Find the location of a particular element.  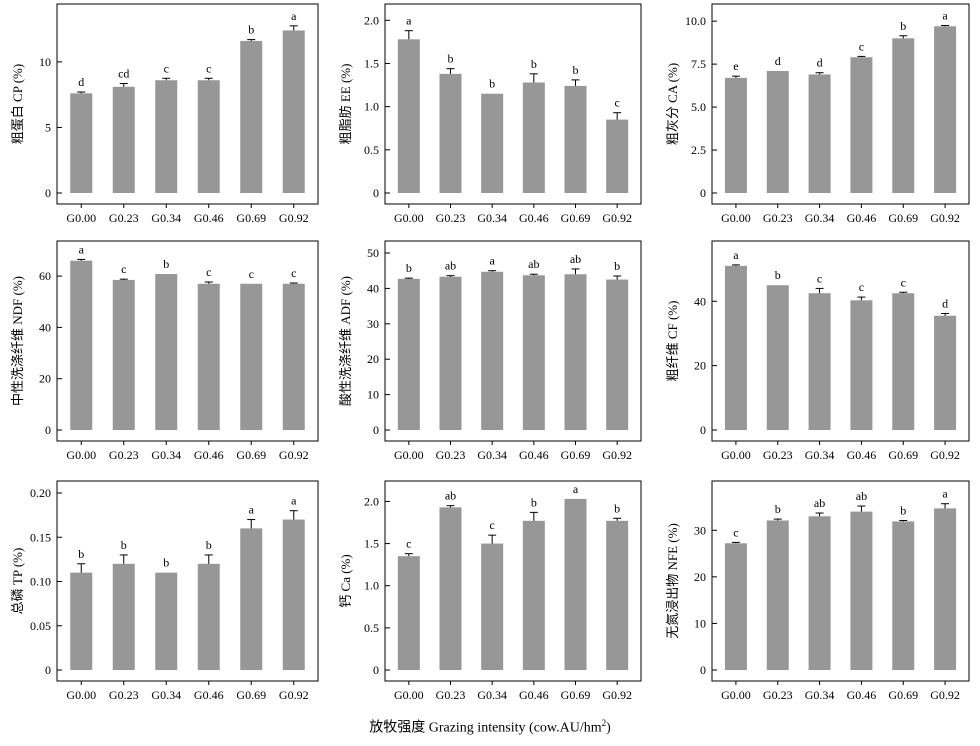

y-tick-label: 20 is located at coordinates (700, 577).